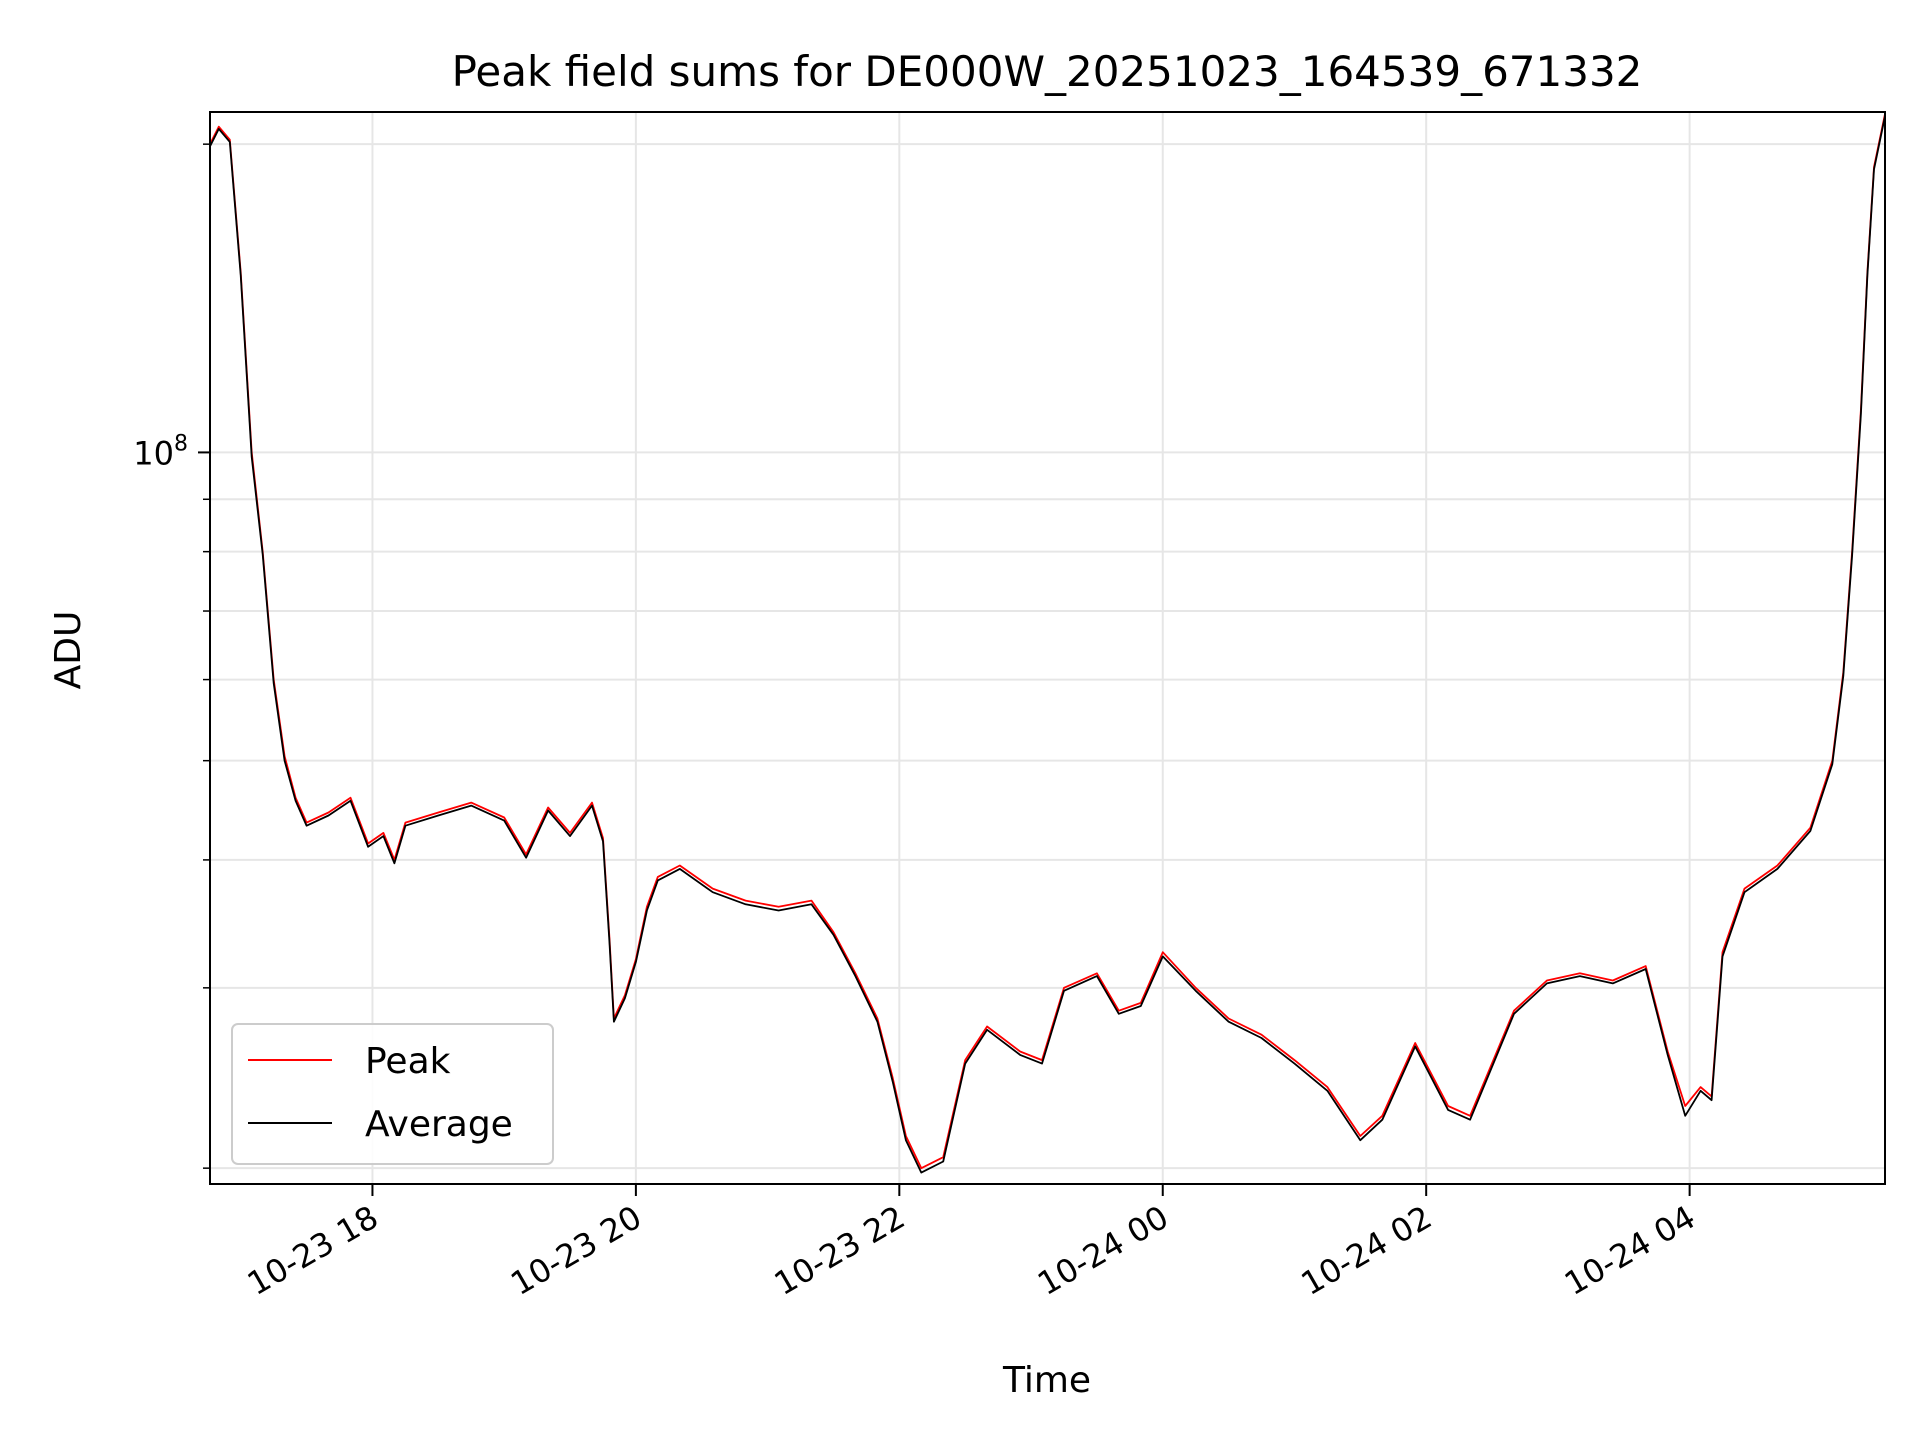 This screenshot has width=1920, height=1440. Describe the element at coordinates (392, 1094) in the screenshot. I see `legend: Peak Average` at that location.